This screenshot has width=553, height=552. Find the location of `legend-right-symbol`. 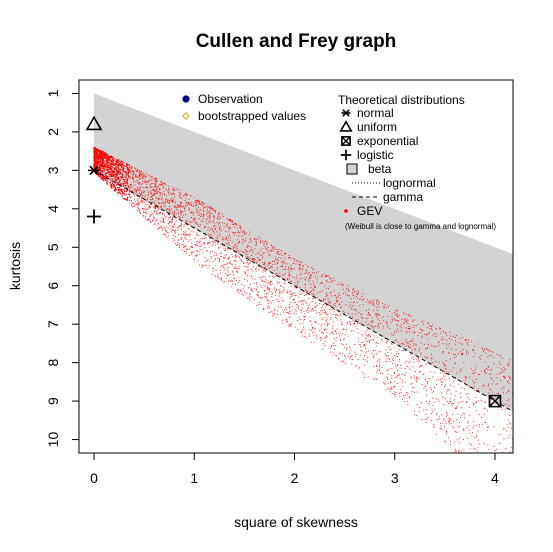

legend-right-symbol is located at coordinates (352, 169).